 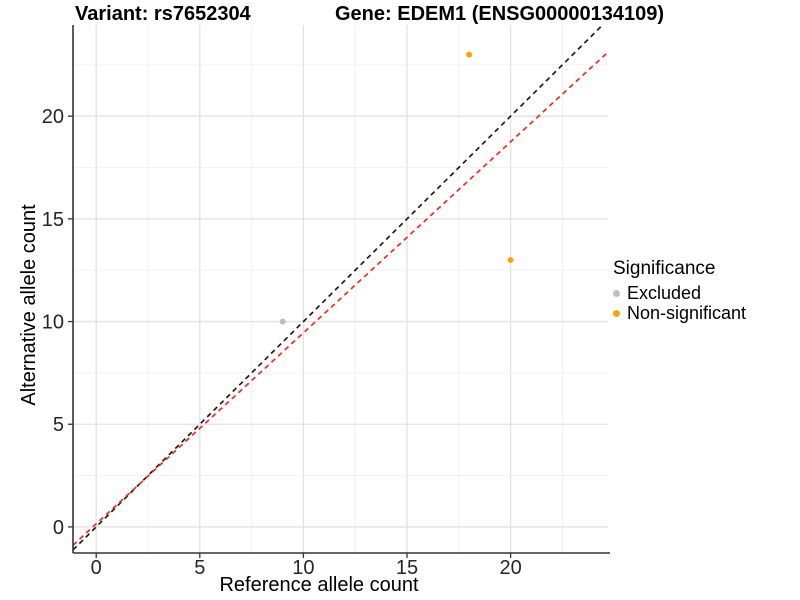 What do you see at coordinates (407, 568) in the screenshot?
I see `x-tick-label: 15` at bounding box center [407, 568].